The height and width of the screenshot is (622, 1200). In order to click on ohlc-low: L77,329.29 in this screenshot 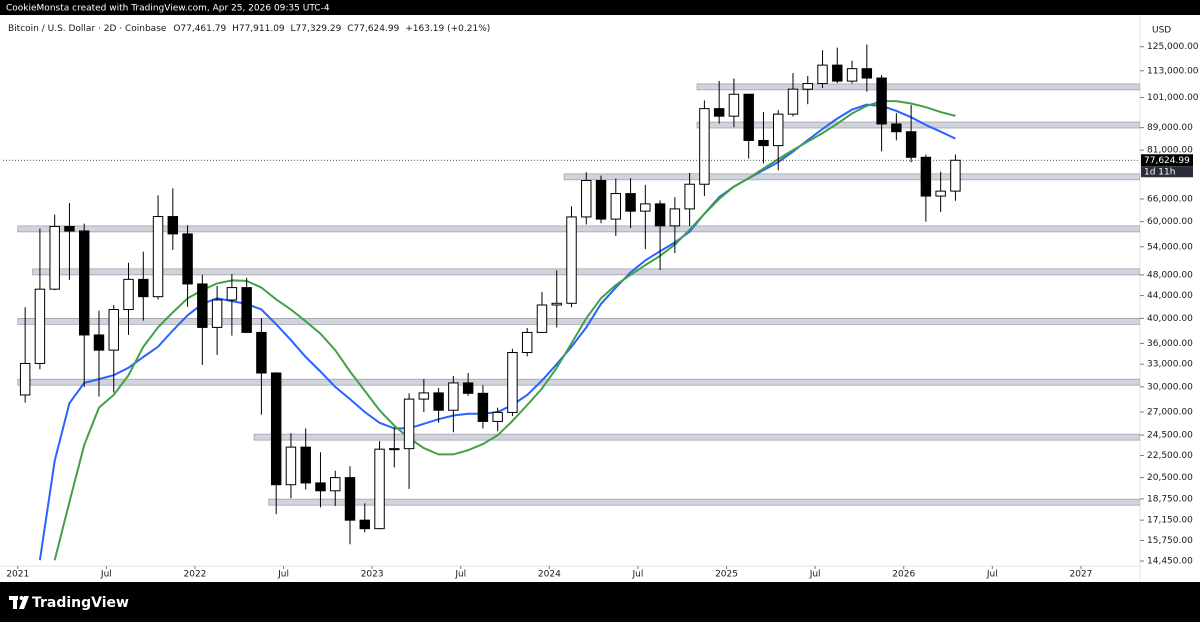, I will do `click(316, 29)`.